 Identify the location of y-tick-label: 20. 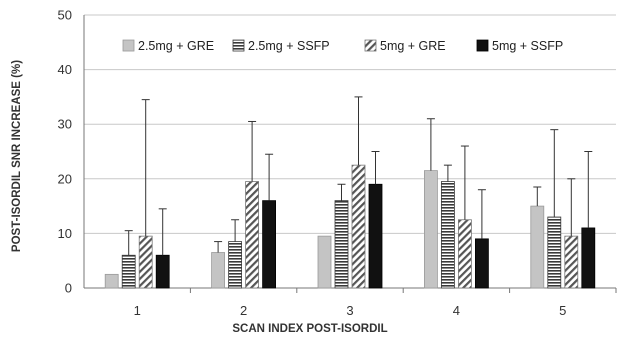
(65, 178).